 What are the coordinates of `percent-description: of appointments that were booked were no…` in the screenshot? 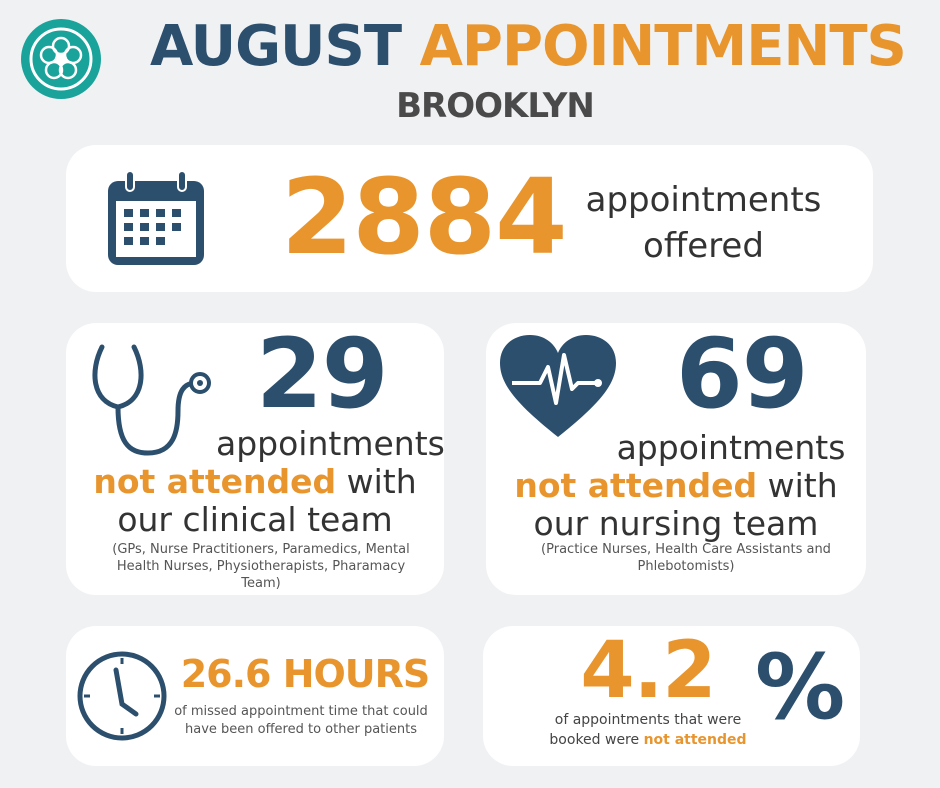 It's located at (648, 730).